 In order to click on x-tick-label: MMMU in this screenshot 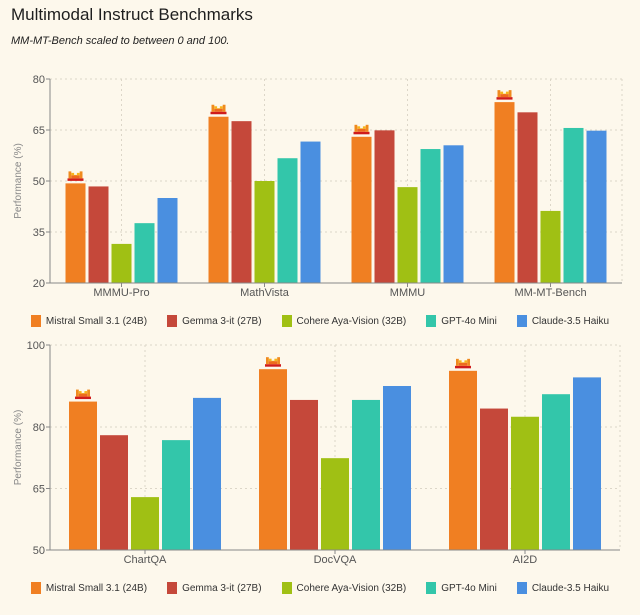, I will do `click(407, 293)`.